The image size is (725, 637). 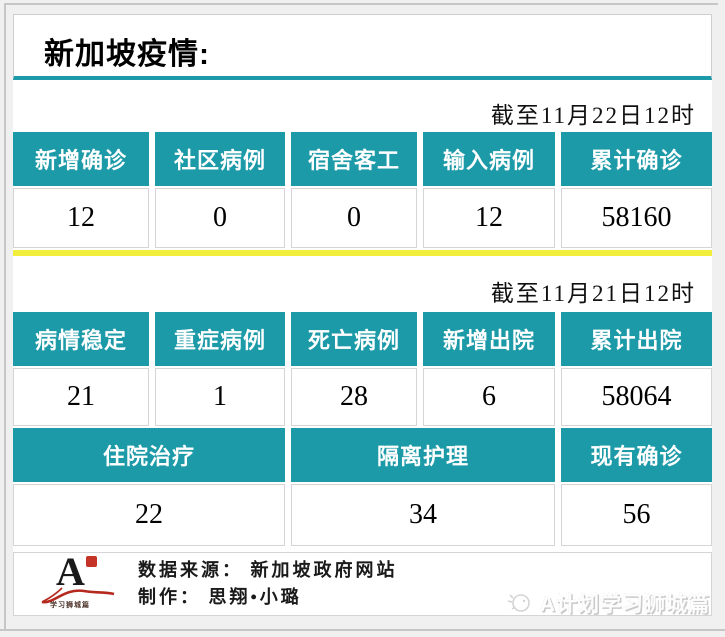 I want to click on table2-header-new-discharged: 新增出院, so click(x=489, y=339).